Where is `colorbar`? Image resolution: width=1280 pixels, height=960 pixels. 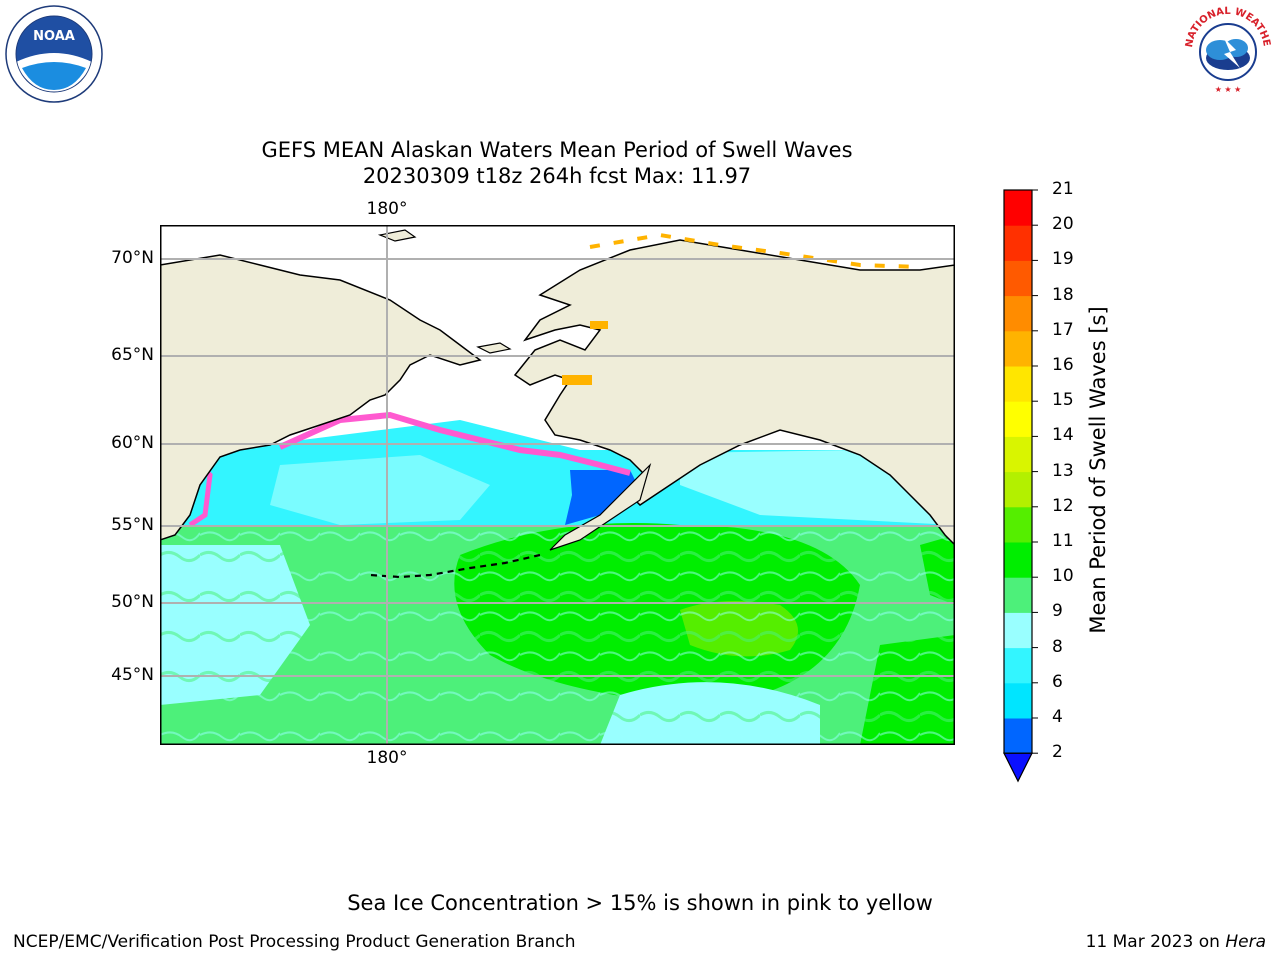 colorbar is located at coordinates (1020, 486).